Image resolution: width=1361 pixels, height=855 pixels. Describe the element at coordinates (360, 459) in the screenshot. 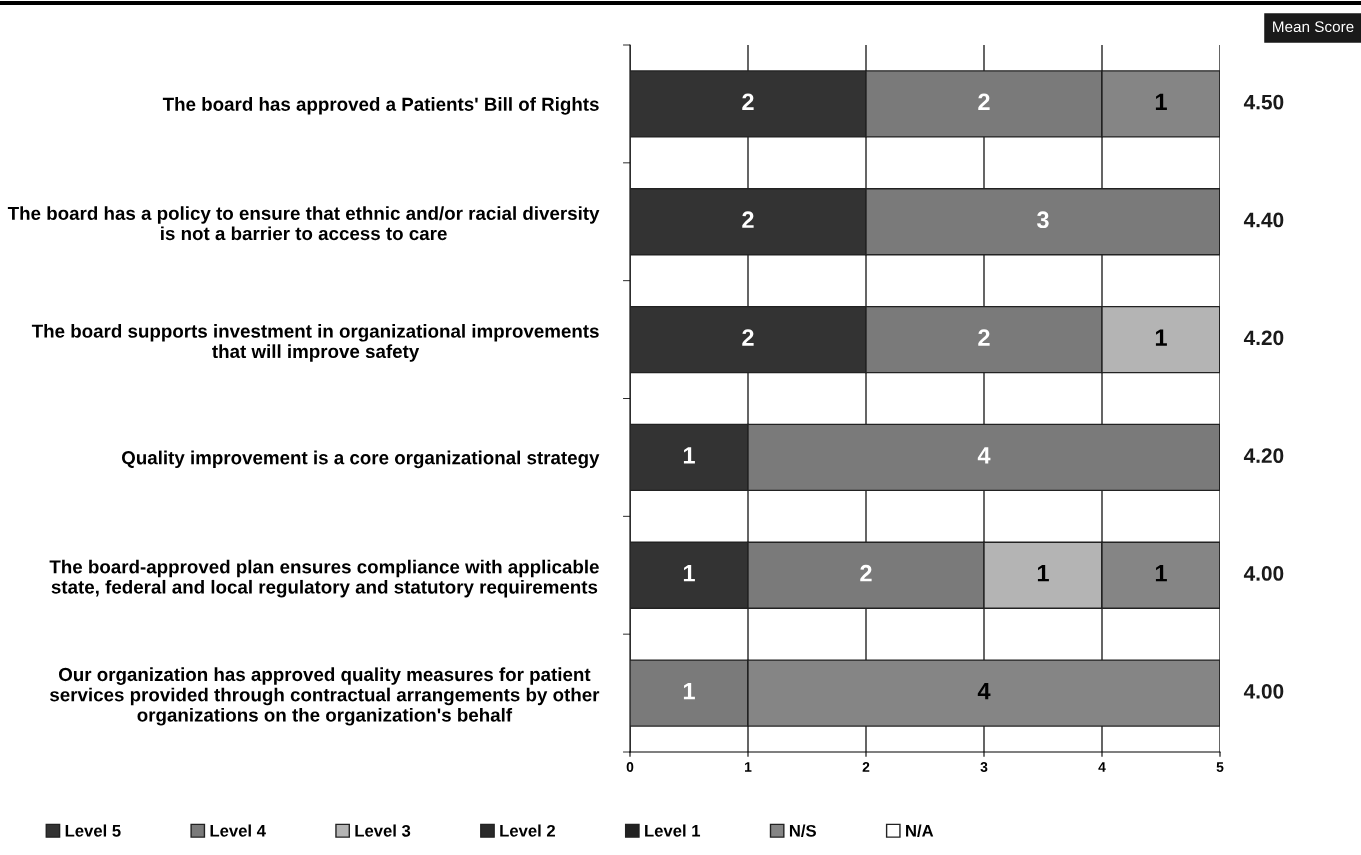

I see `y-tick-label: Quality improvement is a core organizational strategy` at that location.